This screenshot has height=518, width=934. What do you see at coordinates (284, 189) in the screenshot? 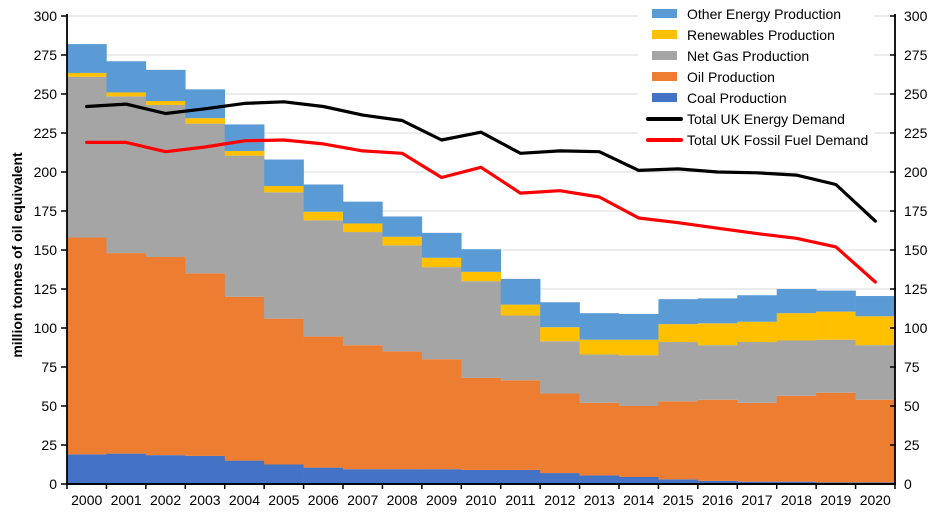
I see `bar-segment-renewables-production-2005` at bounding box center [284, 189].